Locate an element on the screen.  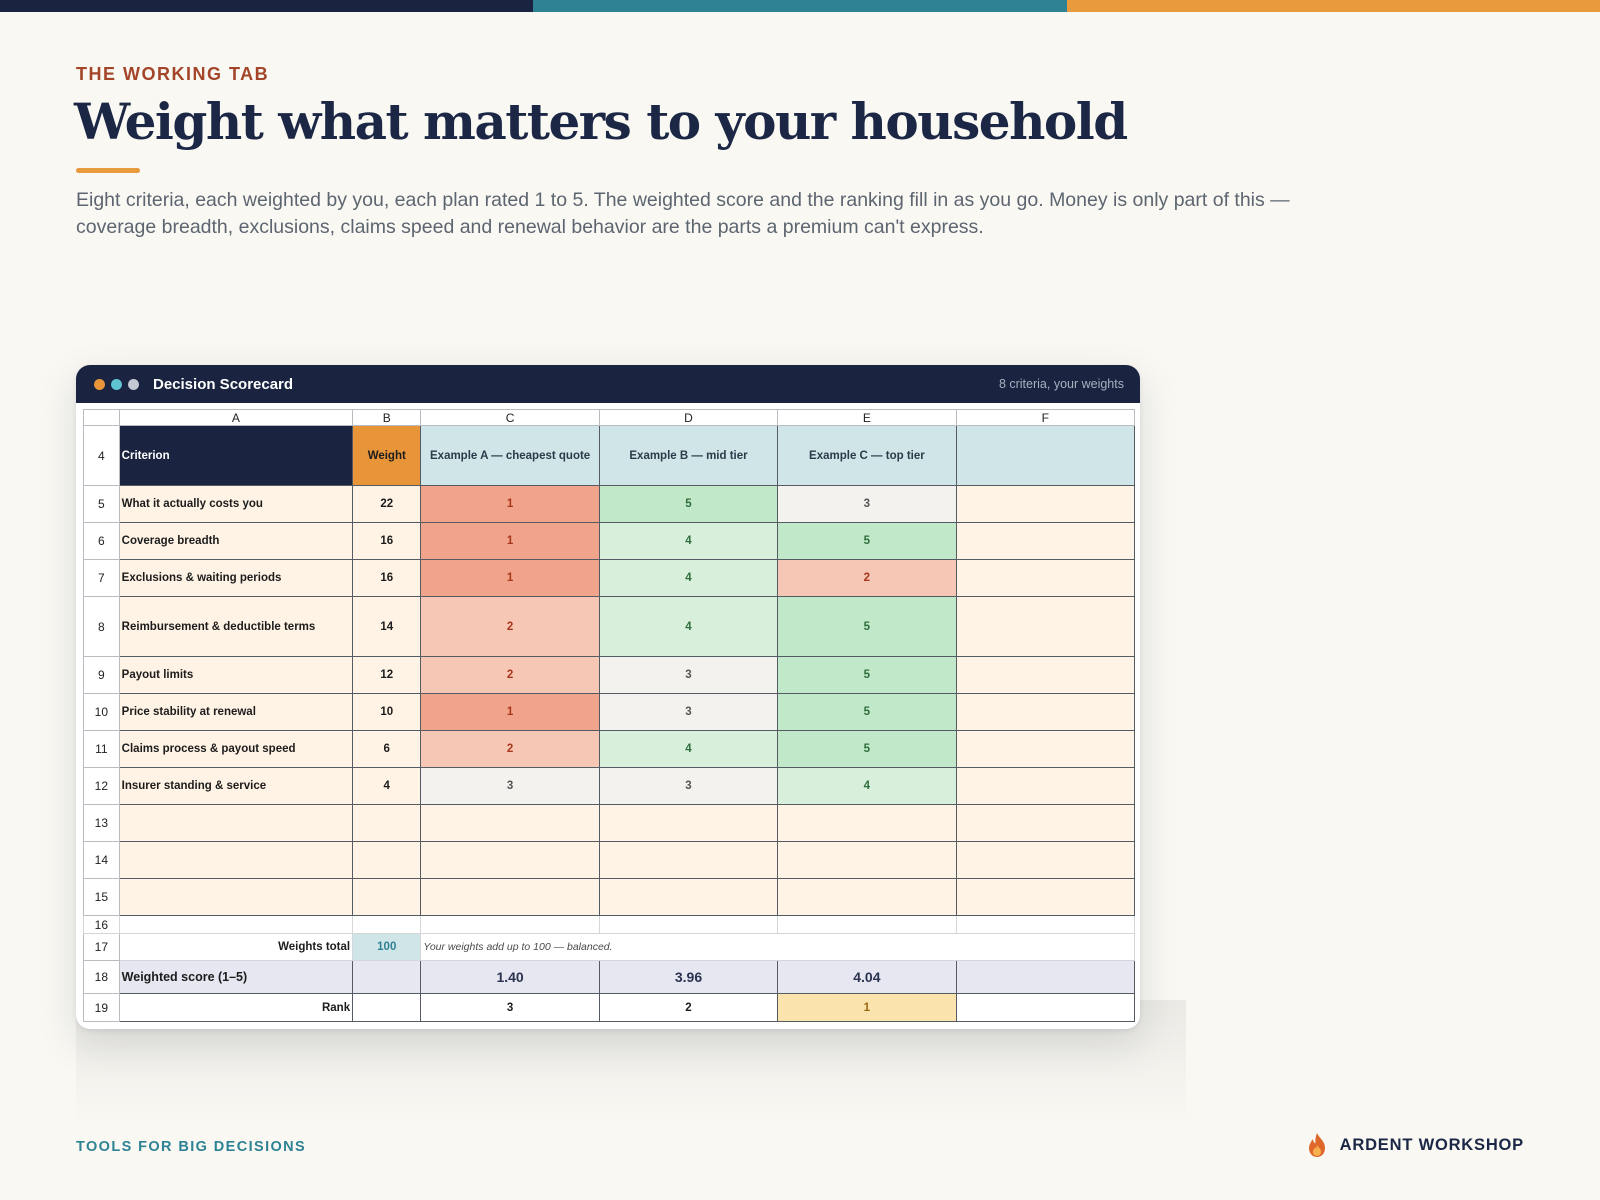
row-number: 8 is located at coordinates (101, 626).